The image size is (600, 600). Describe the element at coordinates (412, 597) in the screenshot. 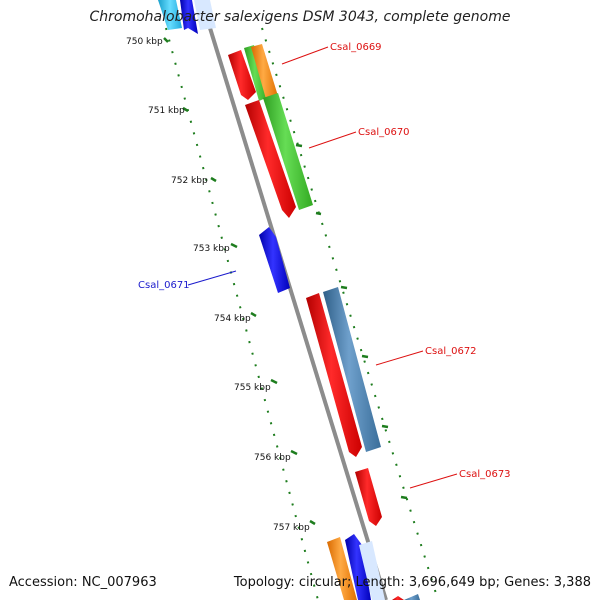

I see `gene-feature-steel-bottom` at that location.